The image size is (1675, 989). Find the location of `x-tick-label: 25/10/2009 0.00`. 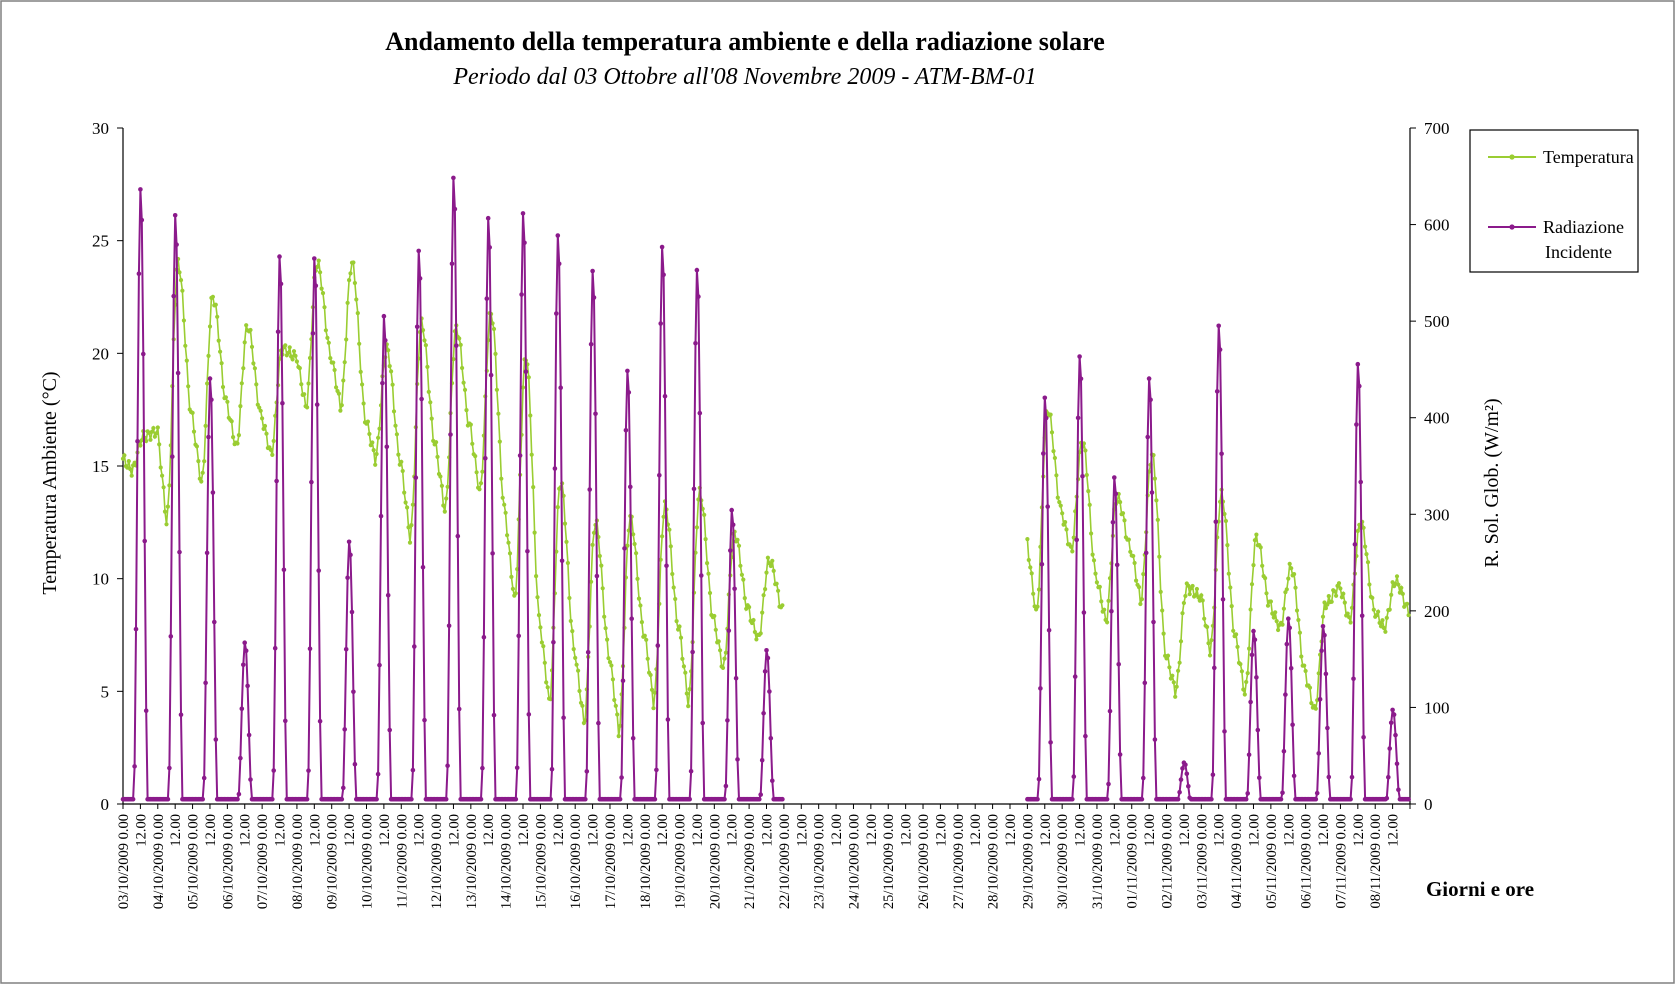

x-tick-label: 25/10/2009 0.00 is located at coordinates (889, 861).